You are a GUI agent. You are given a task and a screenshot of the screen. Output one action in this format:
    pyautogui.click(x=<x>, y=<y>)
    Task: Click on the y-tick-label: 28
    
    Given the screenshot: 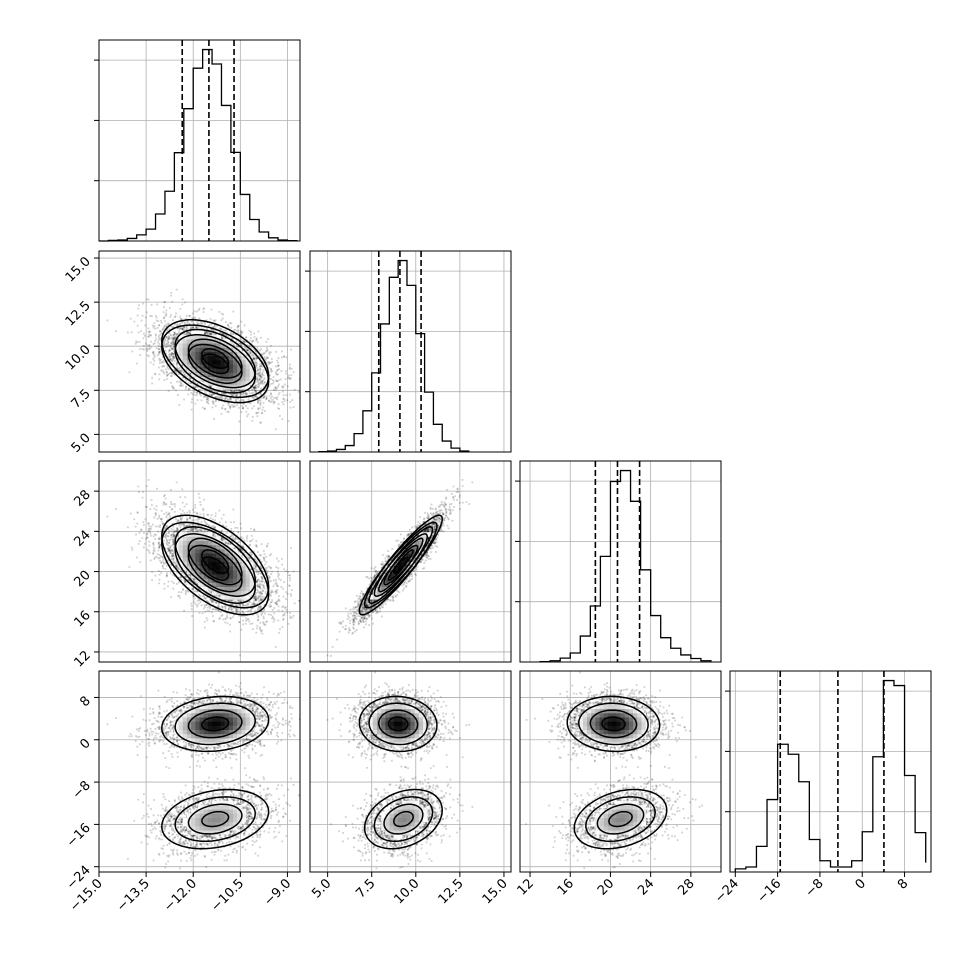 What is the action you would take?
    pyautogui.click(x=83, y=498)
    